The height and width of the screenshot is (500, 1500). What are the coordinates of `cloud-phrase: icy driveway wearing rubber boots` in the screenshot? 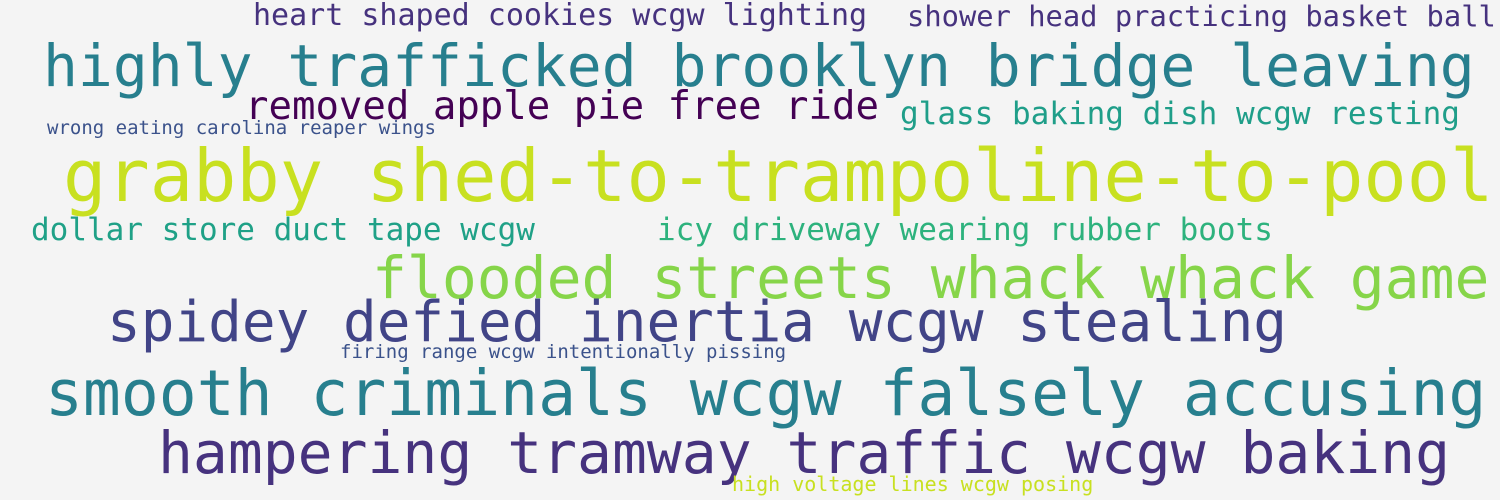 It's located at (965, 230).